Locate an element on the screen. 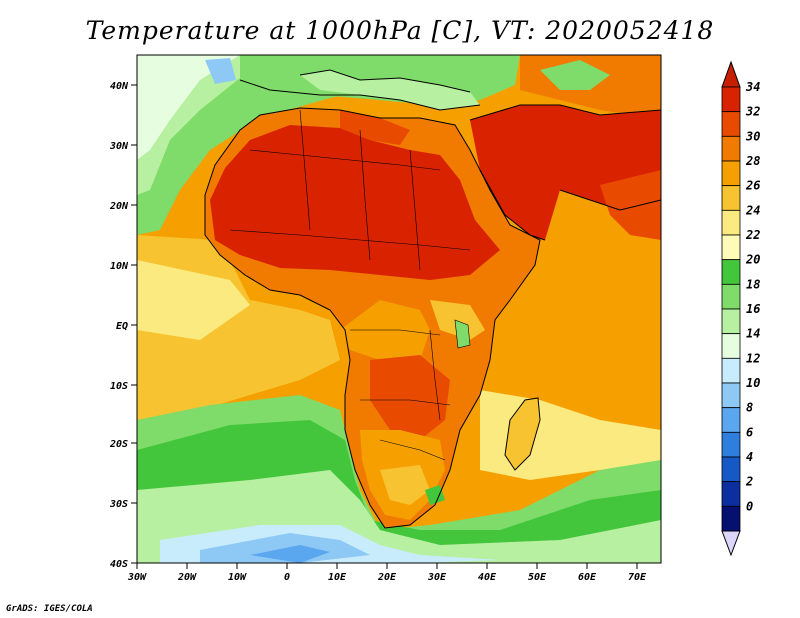 Image resolution: width=800 pixels, height=618 pixels. colorbar-label: 12 is located at coordinates (753, 358).